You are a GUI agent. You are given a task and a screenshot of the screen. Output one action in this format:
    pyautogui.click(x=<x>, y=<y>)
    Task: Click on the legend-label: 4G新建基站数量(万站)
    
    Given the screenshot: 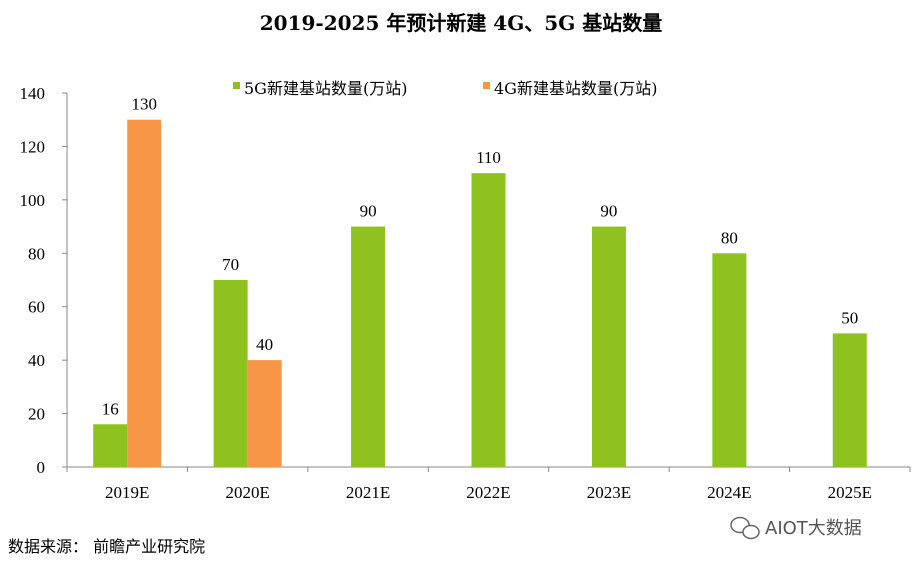 What is the action you would take?
    pyautogui.click(x=575, y=88)
    